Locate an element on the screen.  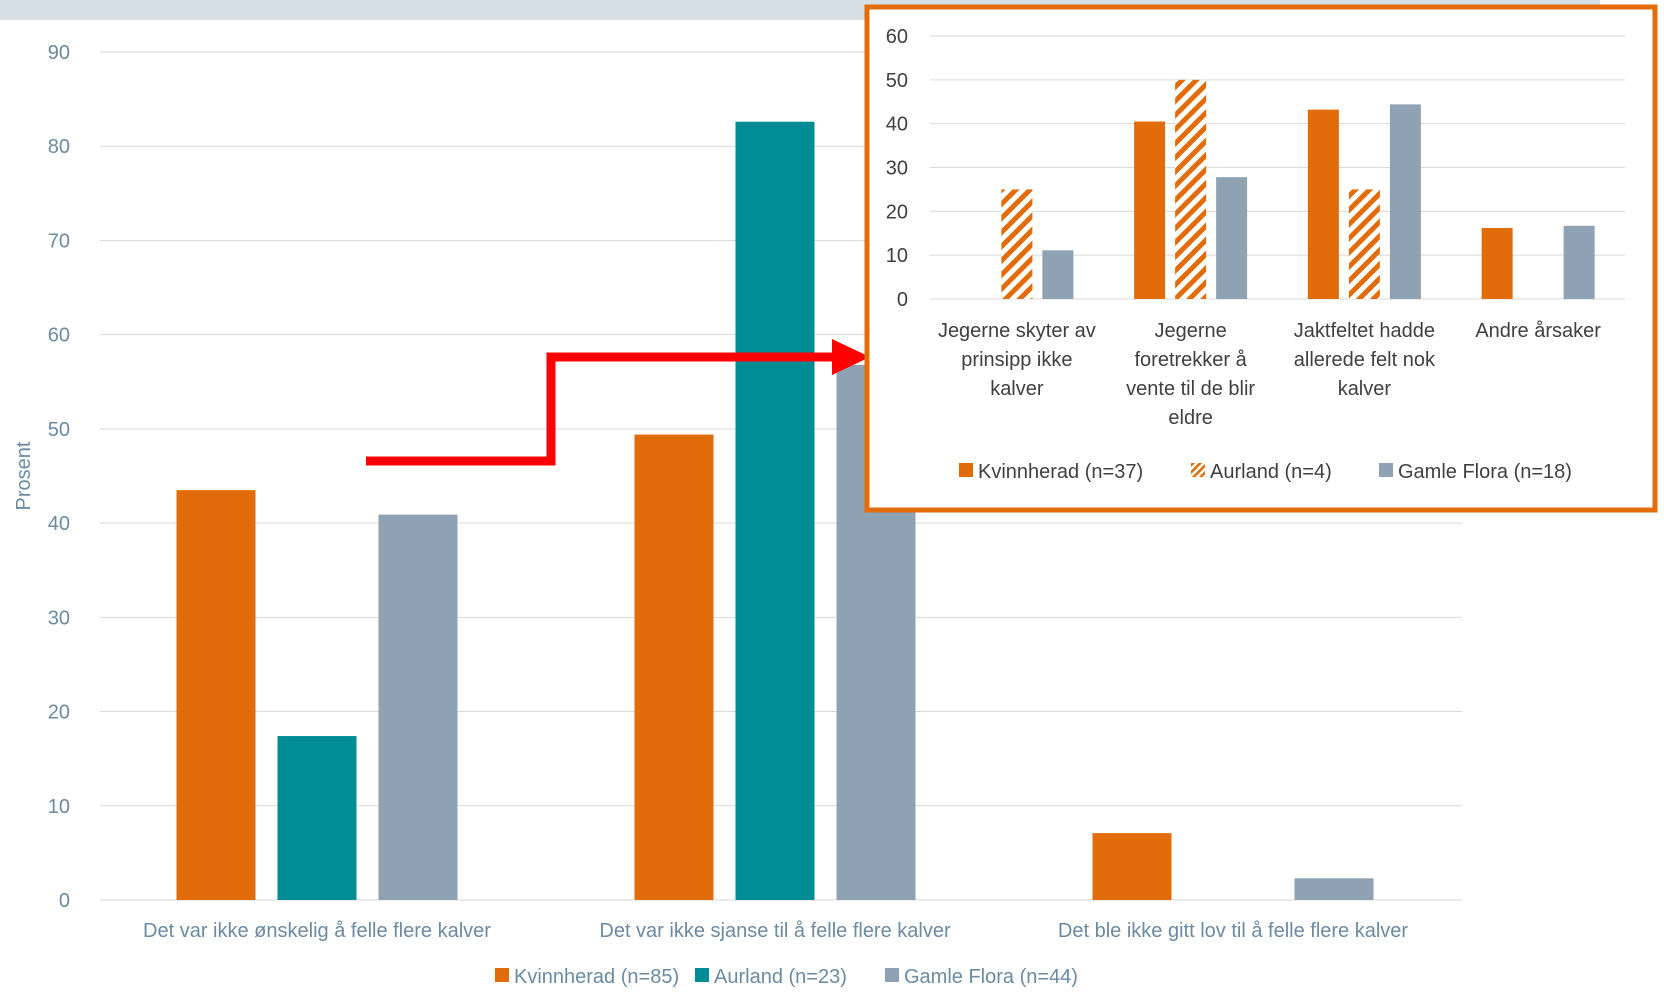
inset-legend-item-gamle: Gamle Flora (n=18) is located at coordinates (1475, 472).